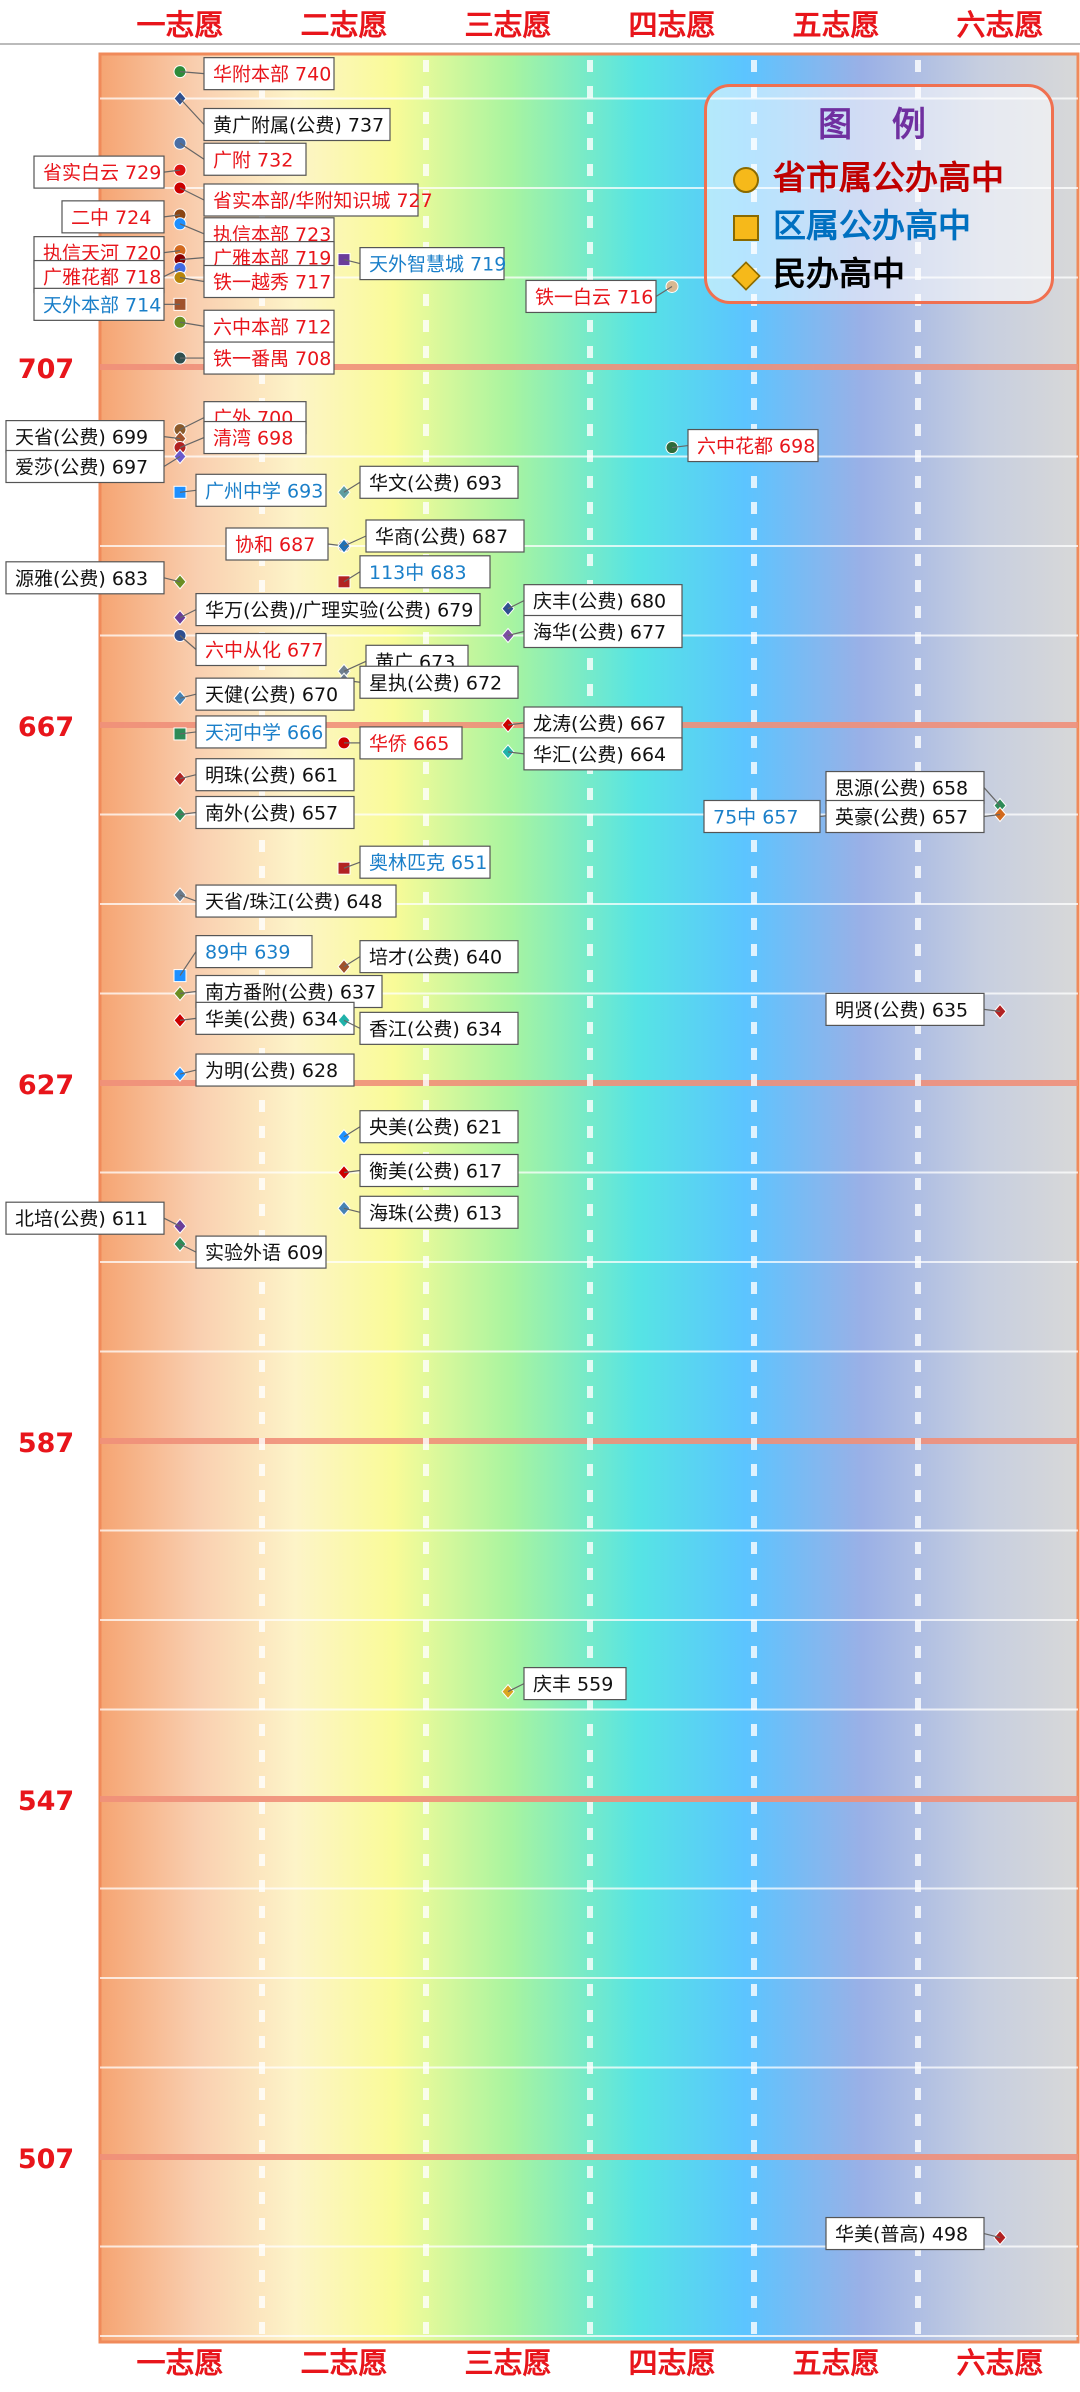 The image size is (1080, 2392). I want to click on legend-title: 图 例, so click(879, 125).